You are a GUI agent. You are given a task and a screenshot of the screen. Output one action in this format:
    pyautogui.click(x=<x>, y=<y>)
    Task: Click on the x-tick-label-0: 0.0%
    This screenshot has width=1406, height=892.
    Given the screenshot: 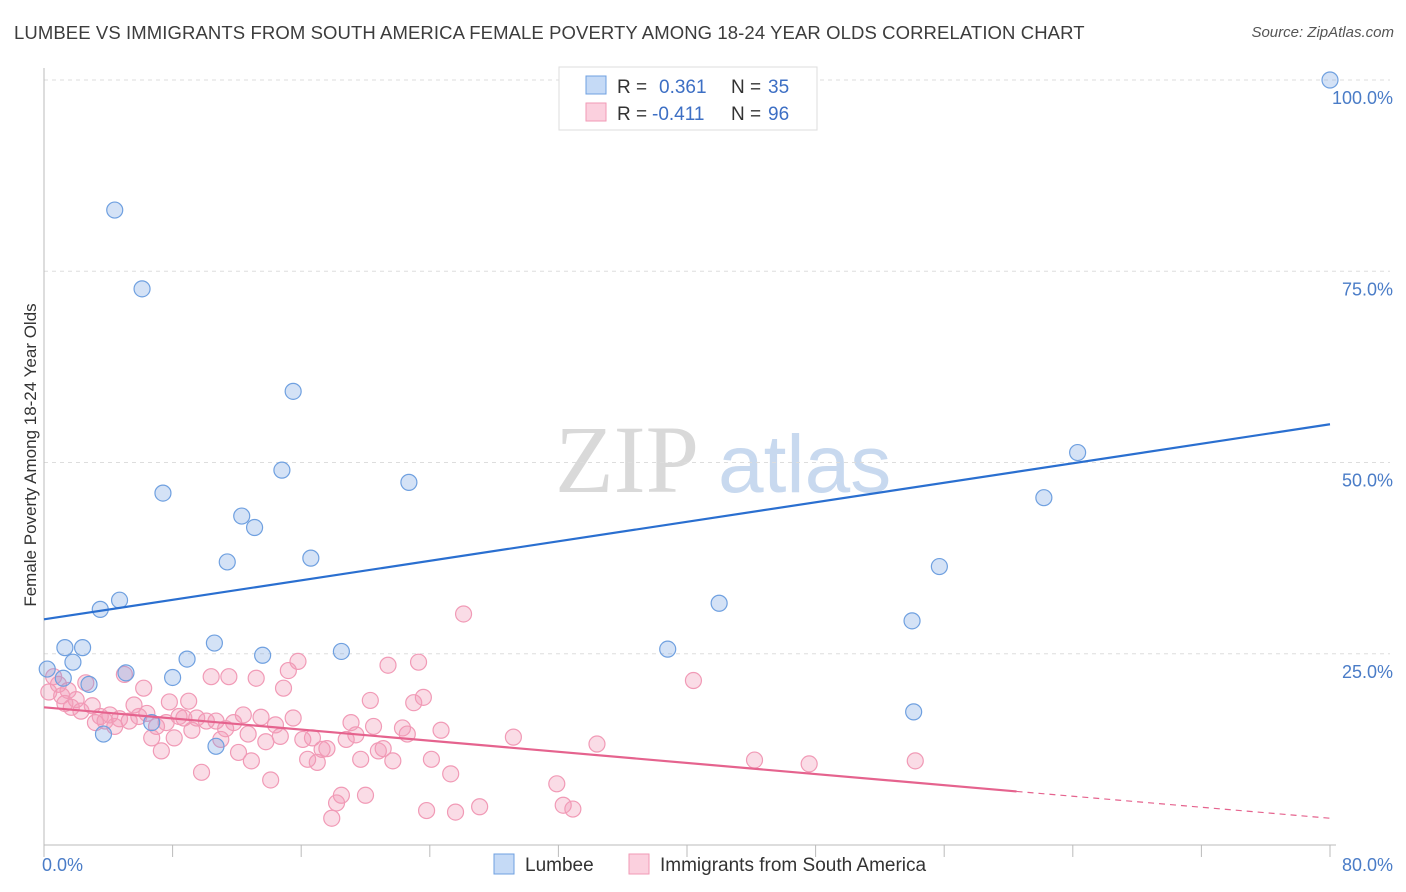 What is the action you would take?
    pyautogui.click(x=62, y=865)
    